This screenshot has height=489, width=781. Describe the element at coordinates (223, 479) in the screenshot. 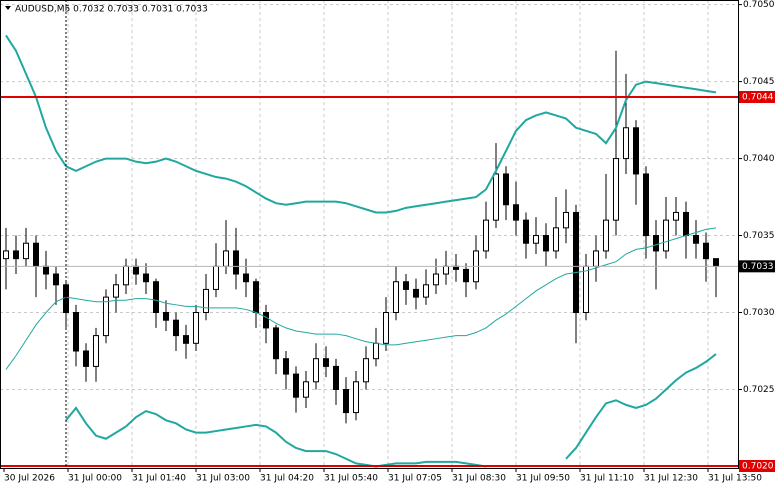

I see `x-tick-label: 31 Jul 03:00` at that location.